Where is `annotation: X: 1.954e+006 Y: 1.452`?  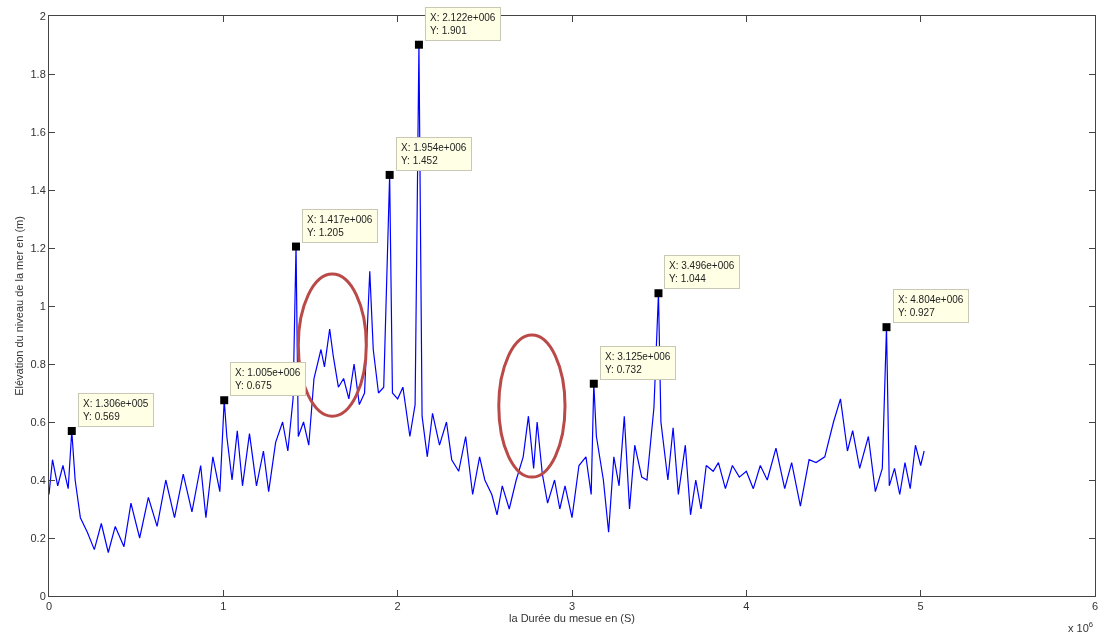 annotation: X: 1.954e+006 Y: 1.452 is located at coordinates (434, 154).